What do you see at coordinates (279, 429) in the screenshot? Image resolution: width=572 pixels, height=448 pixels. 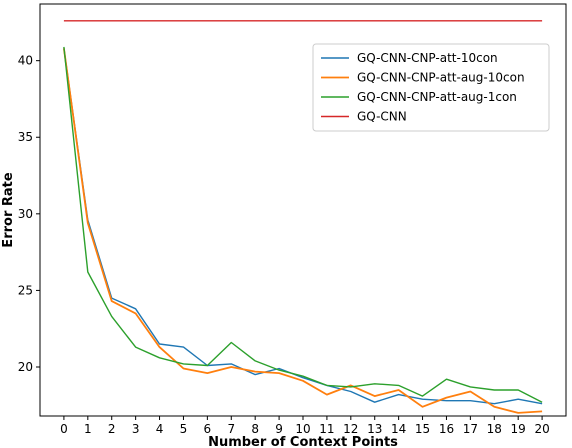 I see `x-tick-label: 9` at bounding box center [279, 429].